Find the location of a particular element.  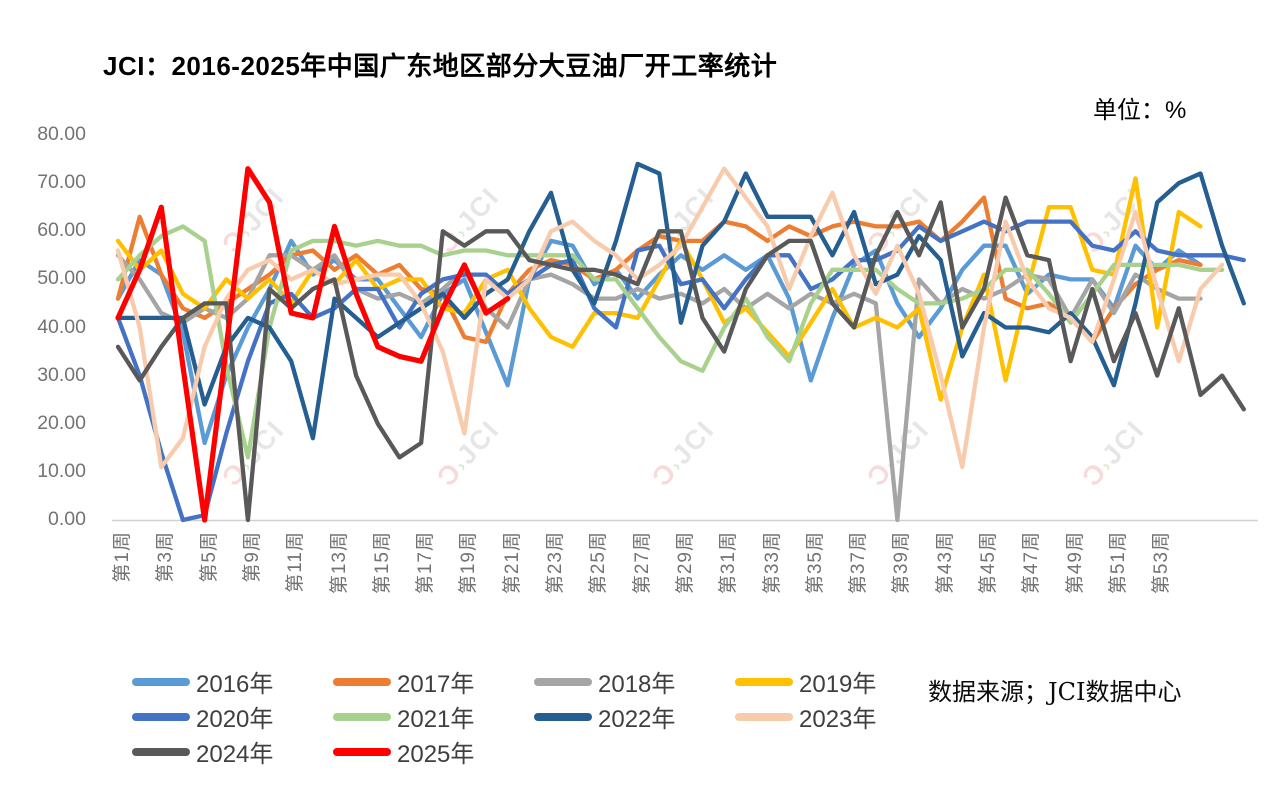

x-tick-label: 第27周 is located at coordinates (642, 563).